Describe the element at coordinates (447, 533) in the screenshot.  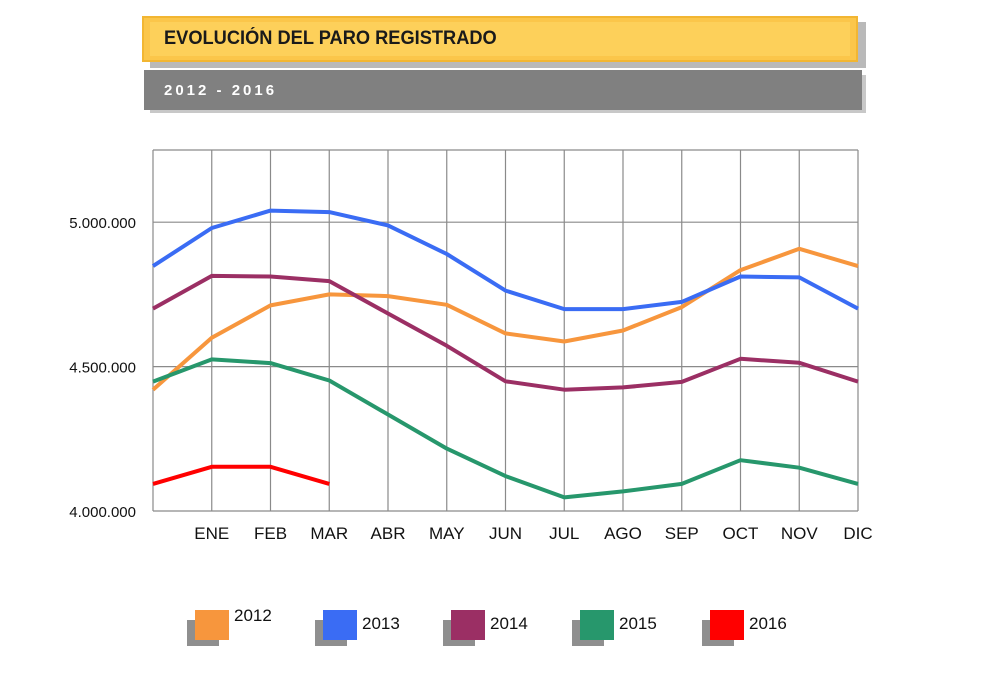
I see `x-tick-label: MAY` at that location.